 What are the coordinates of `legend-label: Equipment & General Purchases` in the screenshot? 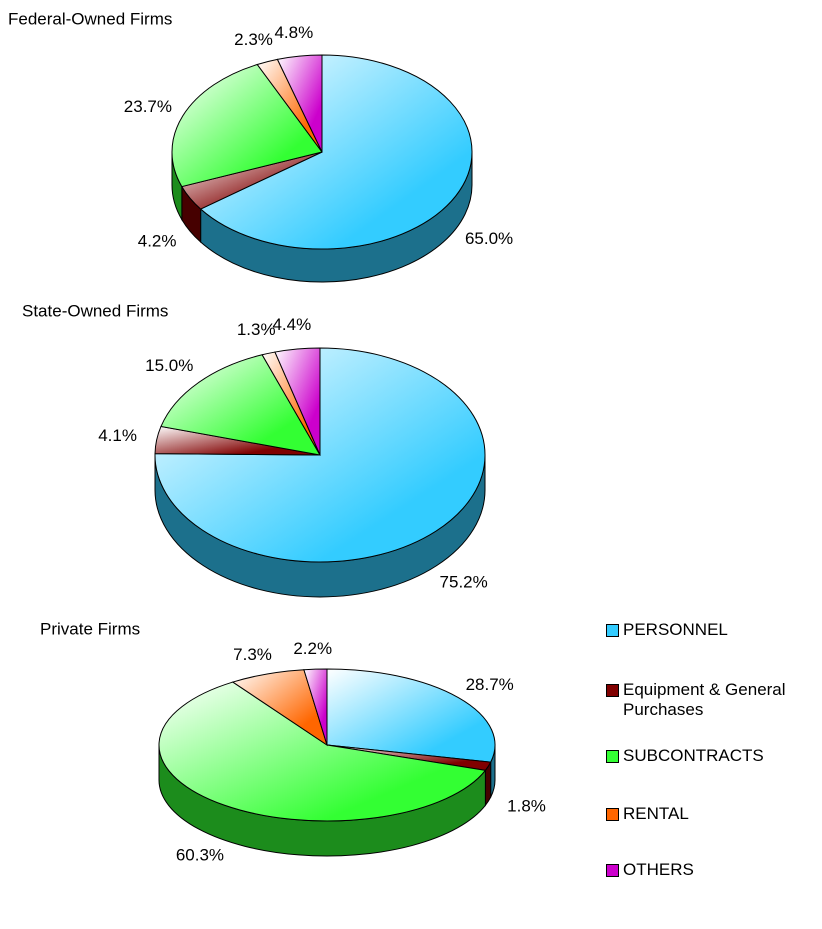 It's located at (704, 699).